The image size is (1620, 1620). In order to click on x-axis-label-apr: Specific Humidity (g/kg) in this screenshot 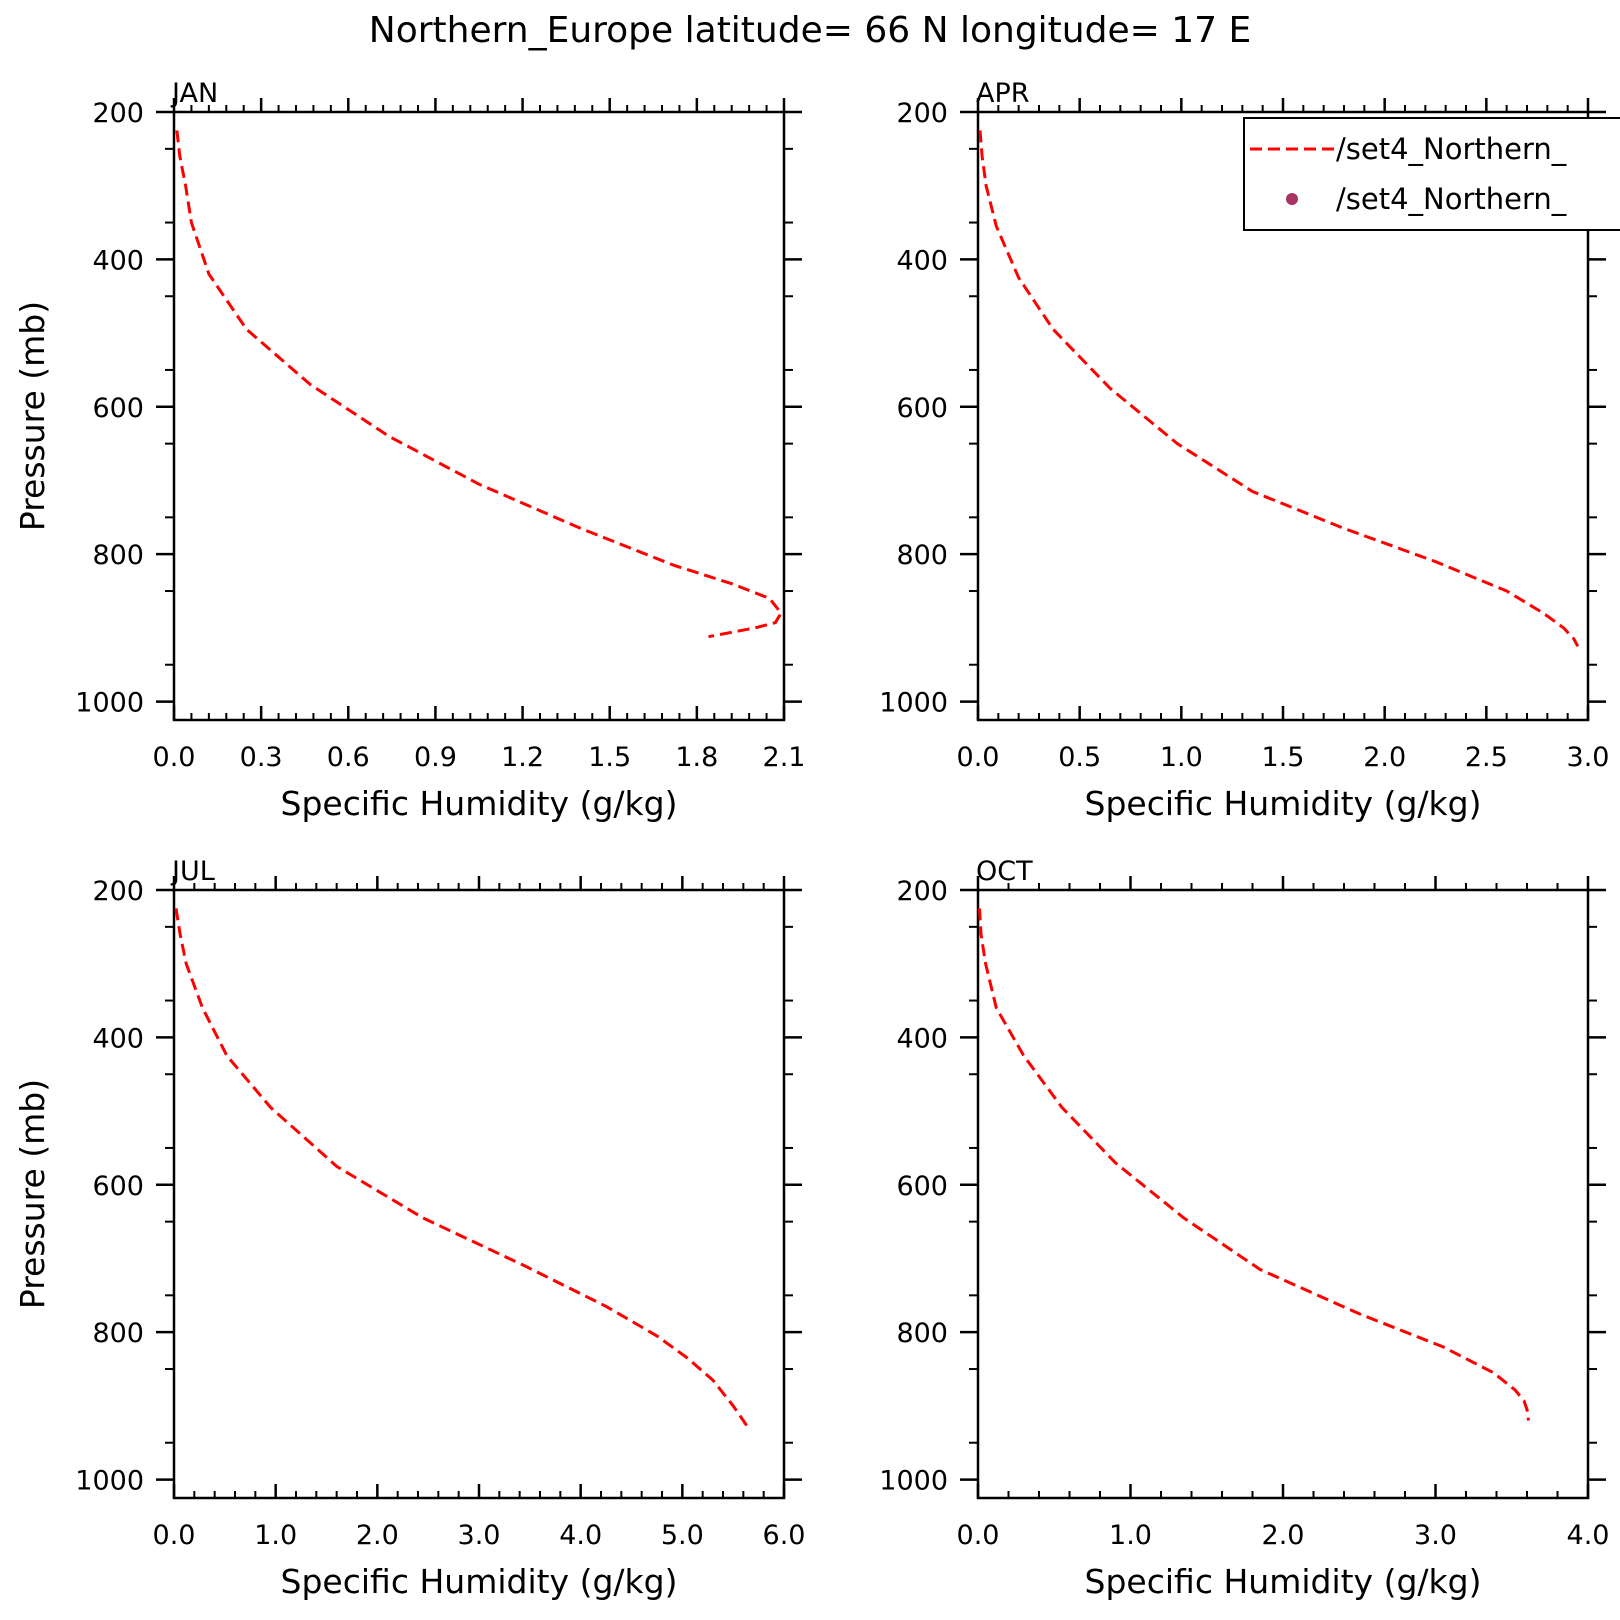, I will do `click(1283, 803)`.